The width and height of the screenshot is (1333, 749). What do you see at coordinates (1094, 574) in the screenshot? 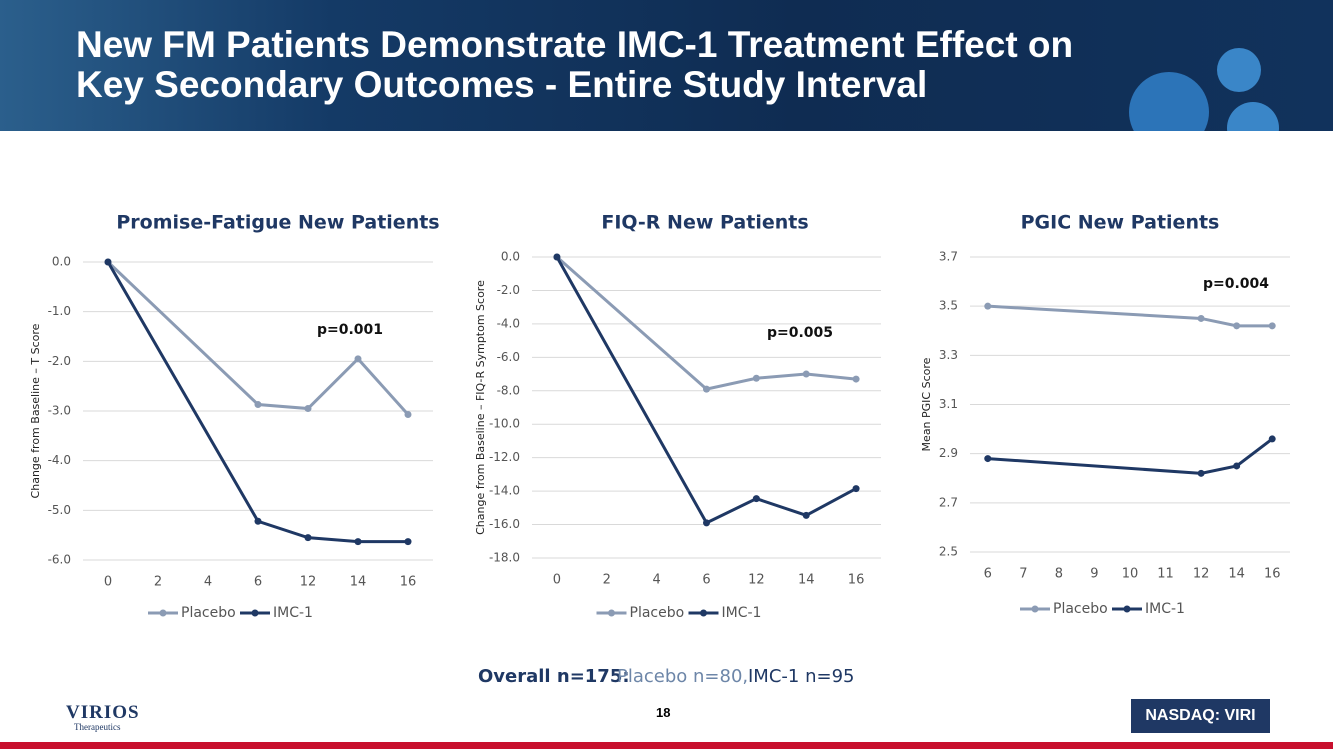
I see `x-tick-label: 9` at bounding box center [1094, 574].